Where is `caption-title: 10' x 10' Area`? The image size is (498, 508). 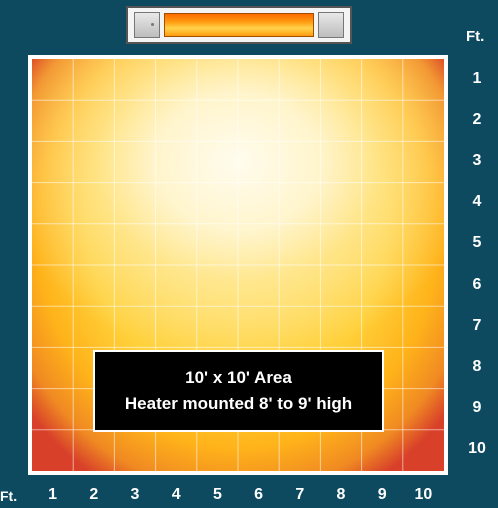
caption-title: 10' x 10' Area is located at coordinates (238, 377).